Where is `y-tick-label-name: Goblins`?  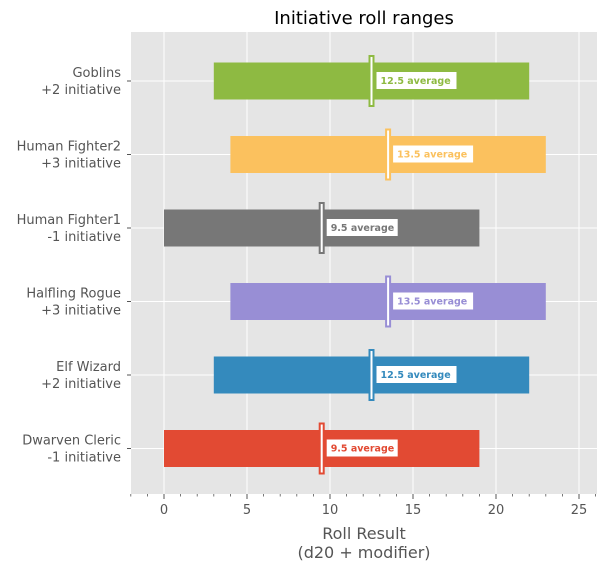 y-tick-label-name: Goblins is located at coordinates (96, 73).